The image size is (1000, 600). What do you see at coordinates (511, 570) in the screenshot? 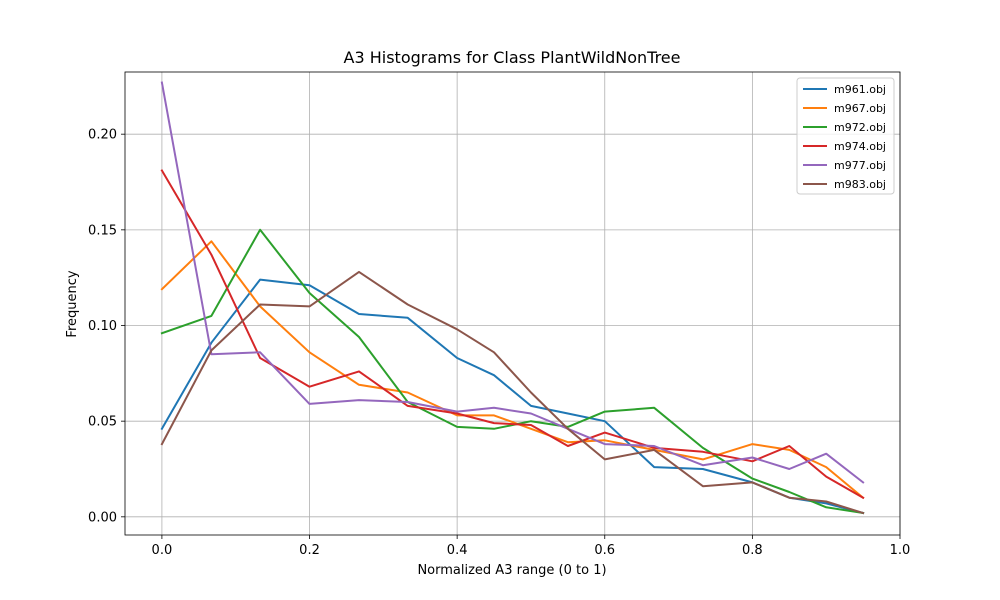
I see `x-axis-label: Normalized A3 range (0 to 1)` at bounding box center [511, 570].